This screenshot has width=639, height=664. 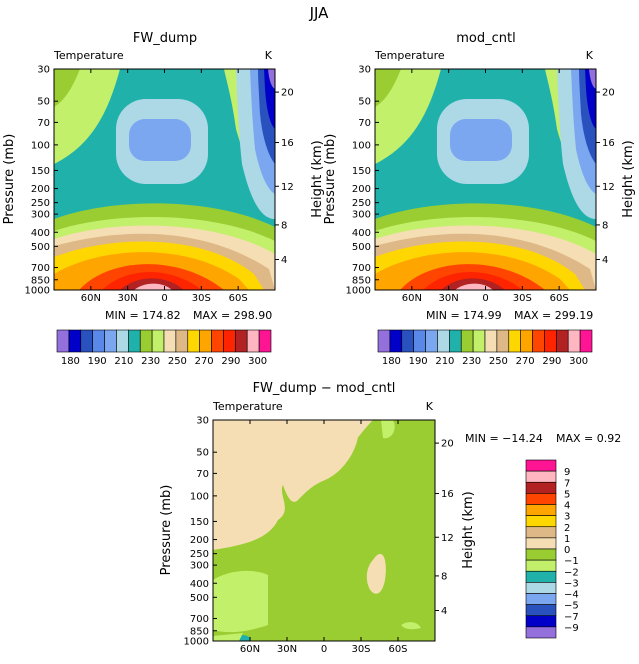 I want to click on colorbar-label: 190, so click(x=97, y=361).